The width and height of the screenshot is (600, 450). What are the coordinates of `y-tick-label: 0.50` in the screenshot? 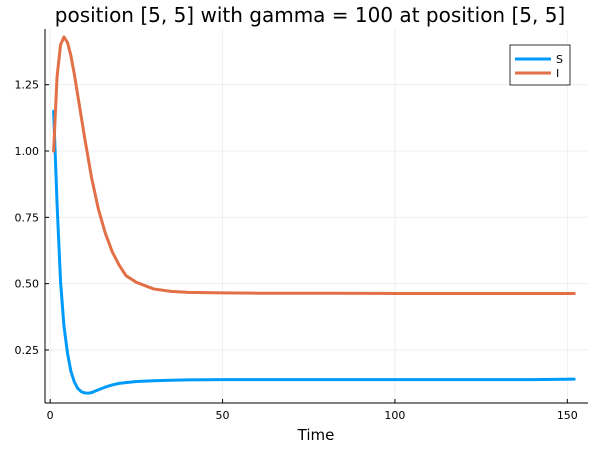 It's located at (27, 284).